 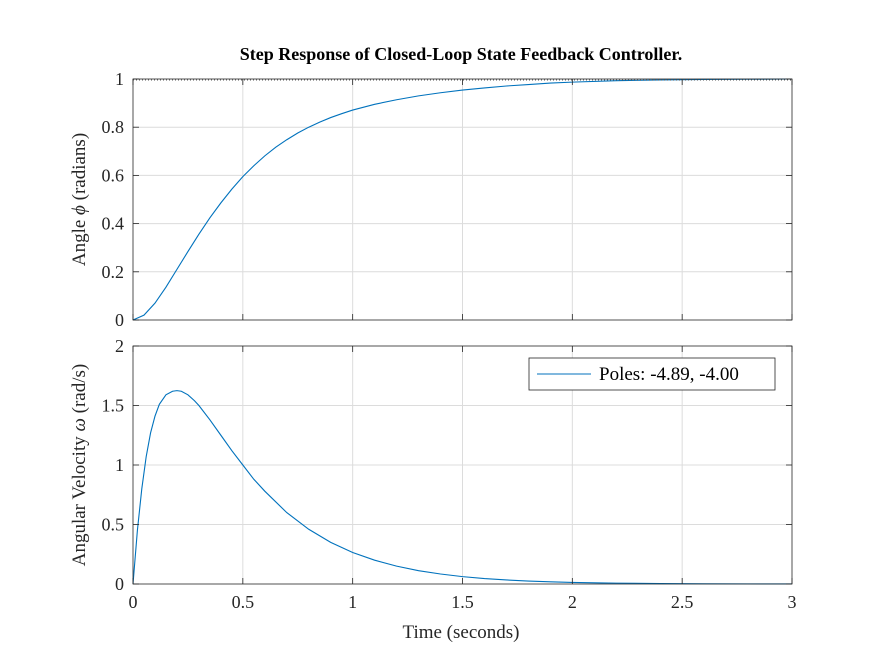 I want to click on y-tick-label: 0.6, so click(x=113, y=175).